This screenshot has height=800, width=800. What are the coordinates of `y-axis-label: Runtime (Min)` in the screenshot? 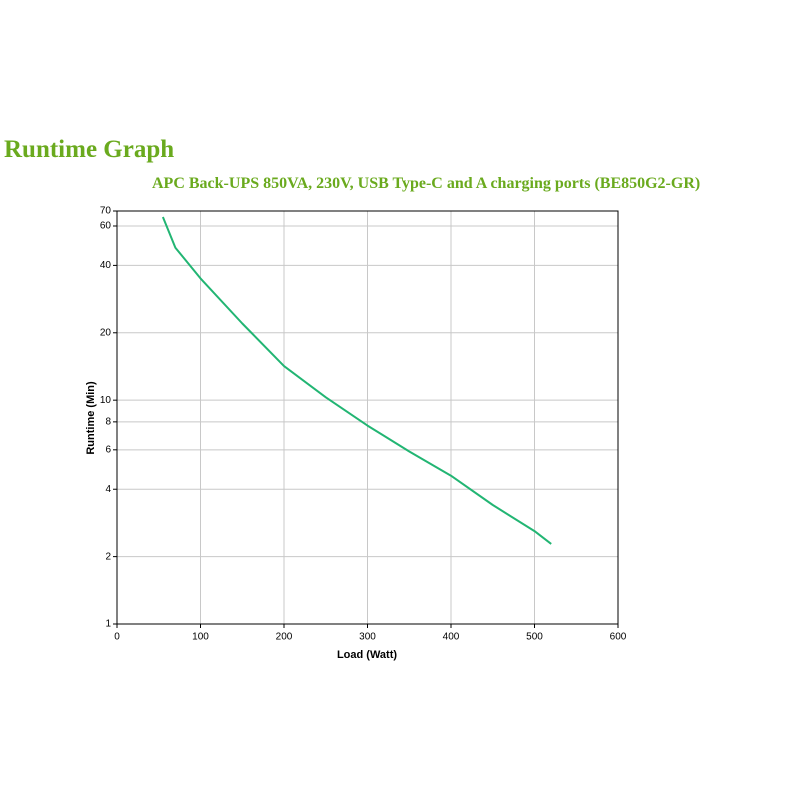 It's located at (91, 418).